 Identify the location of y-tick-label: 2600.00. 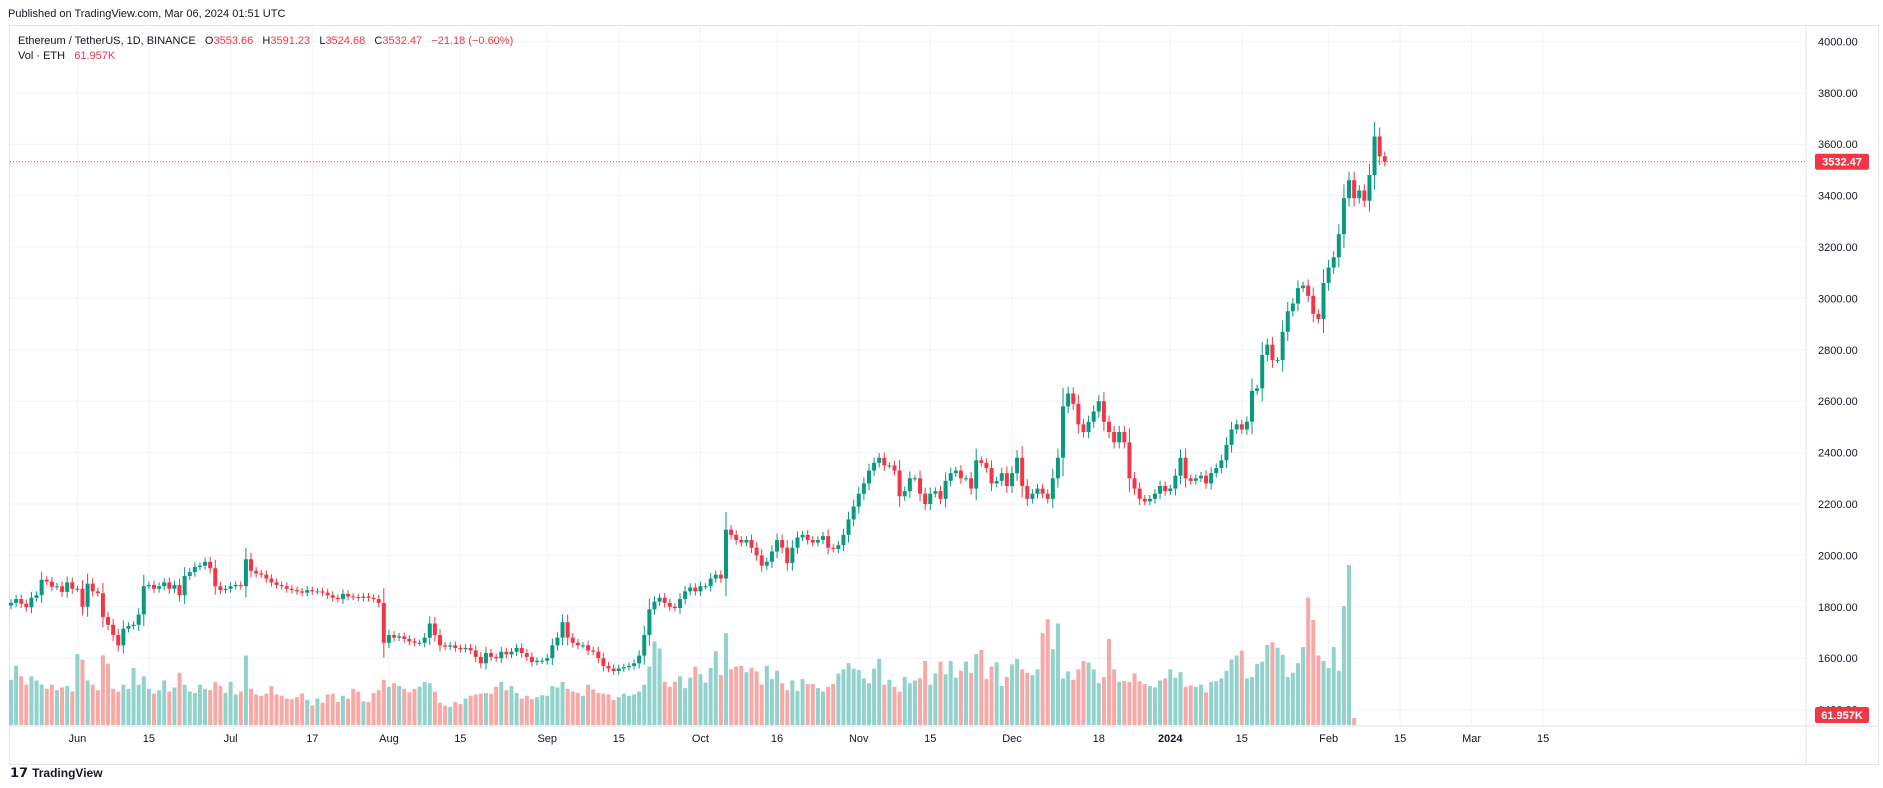
(1838, 402).